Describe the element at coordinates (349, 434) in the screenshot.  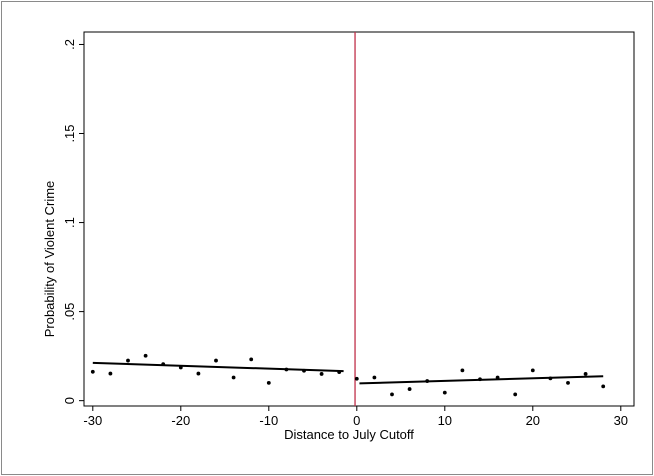
I see `x-axis-title: Distance to July Cutoff` at that location.